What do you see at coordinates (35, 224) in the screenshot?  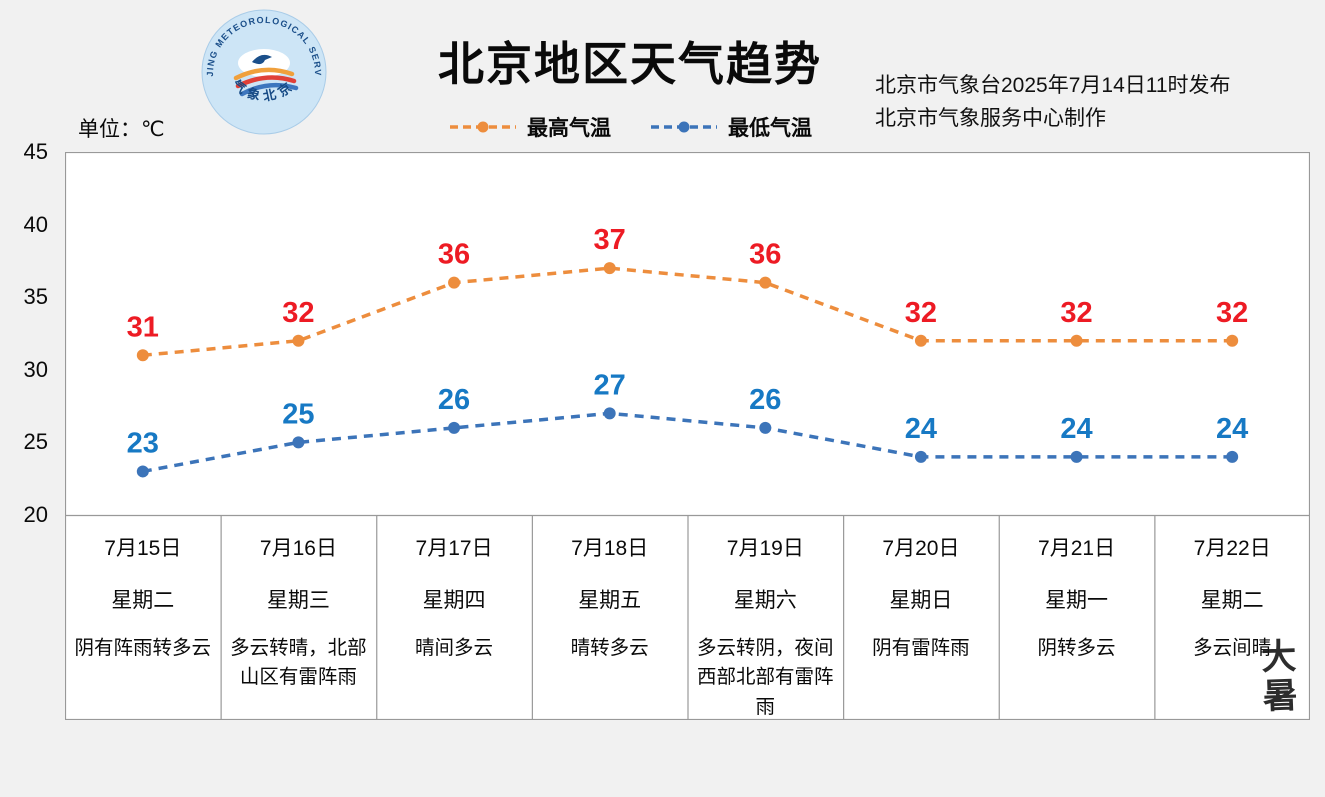 I see `y-tick-label: 40` at bounding box center [35, 224].